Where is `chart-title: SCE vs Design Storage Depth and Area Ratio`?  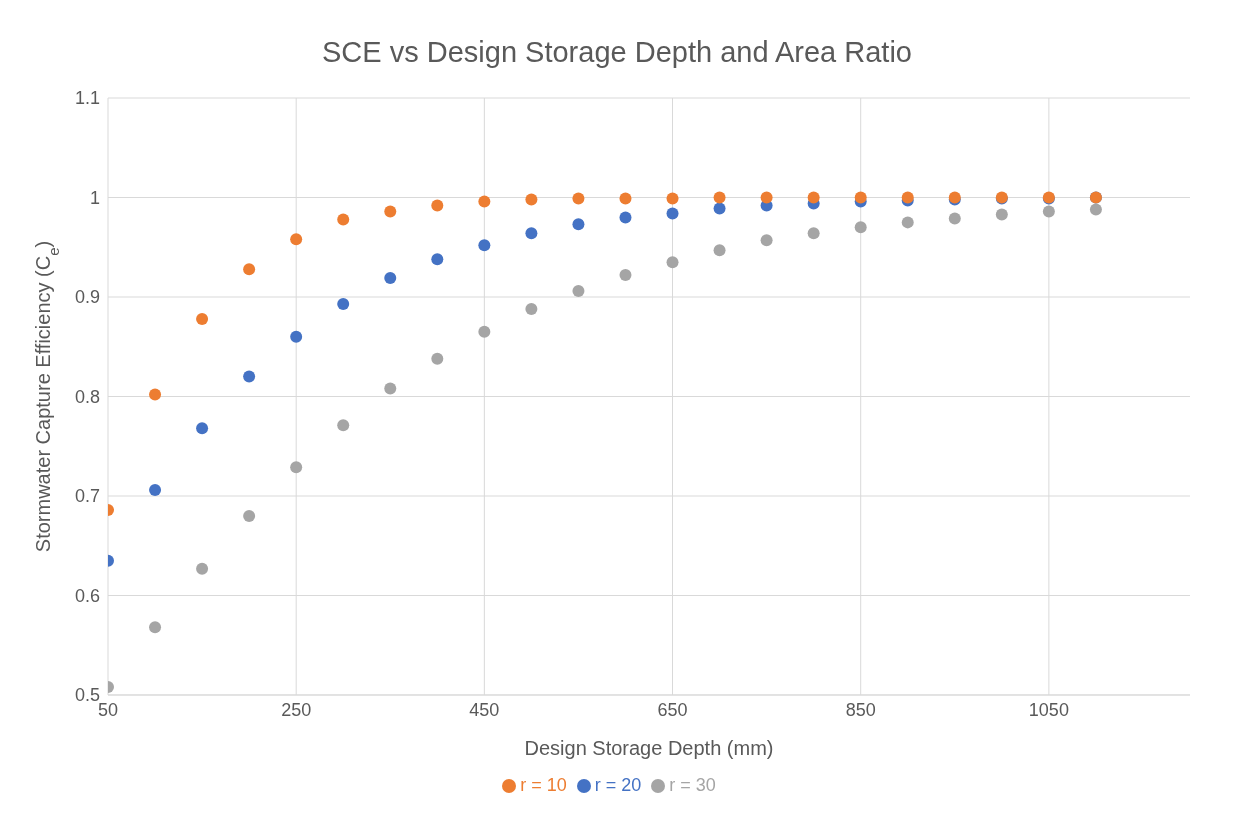
chart-title: SCE vs Design Storage Depth and Area Ratio is located at coordinates (617, 52).